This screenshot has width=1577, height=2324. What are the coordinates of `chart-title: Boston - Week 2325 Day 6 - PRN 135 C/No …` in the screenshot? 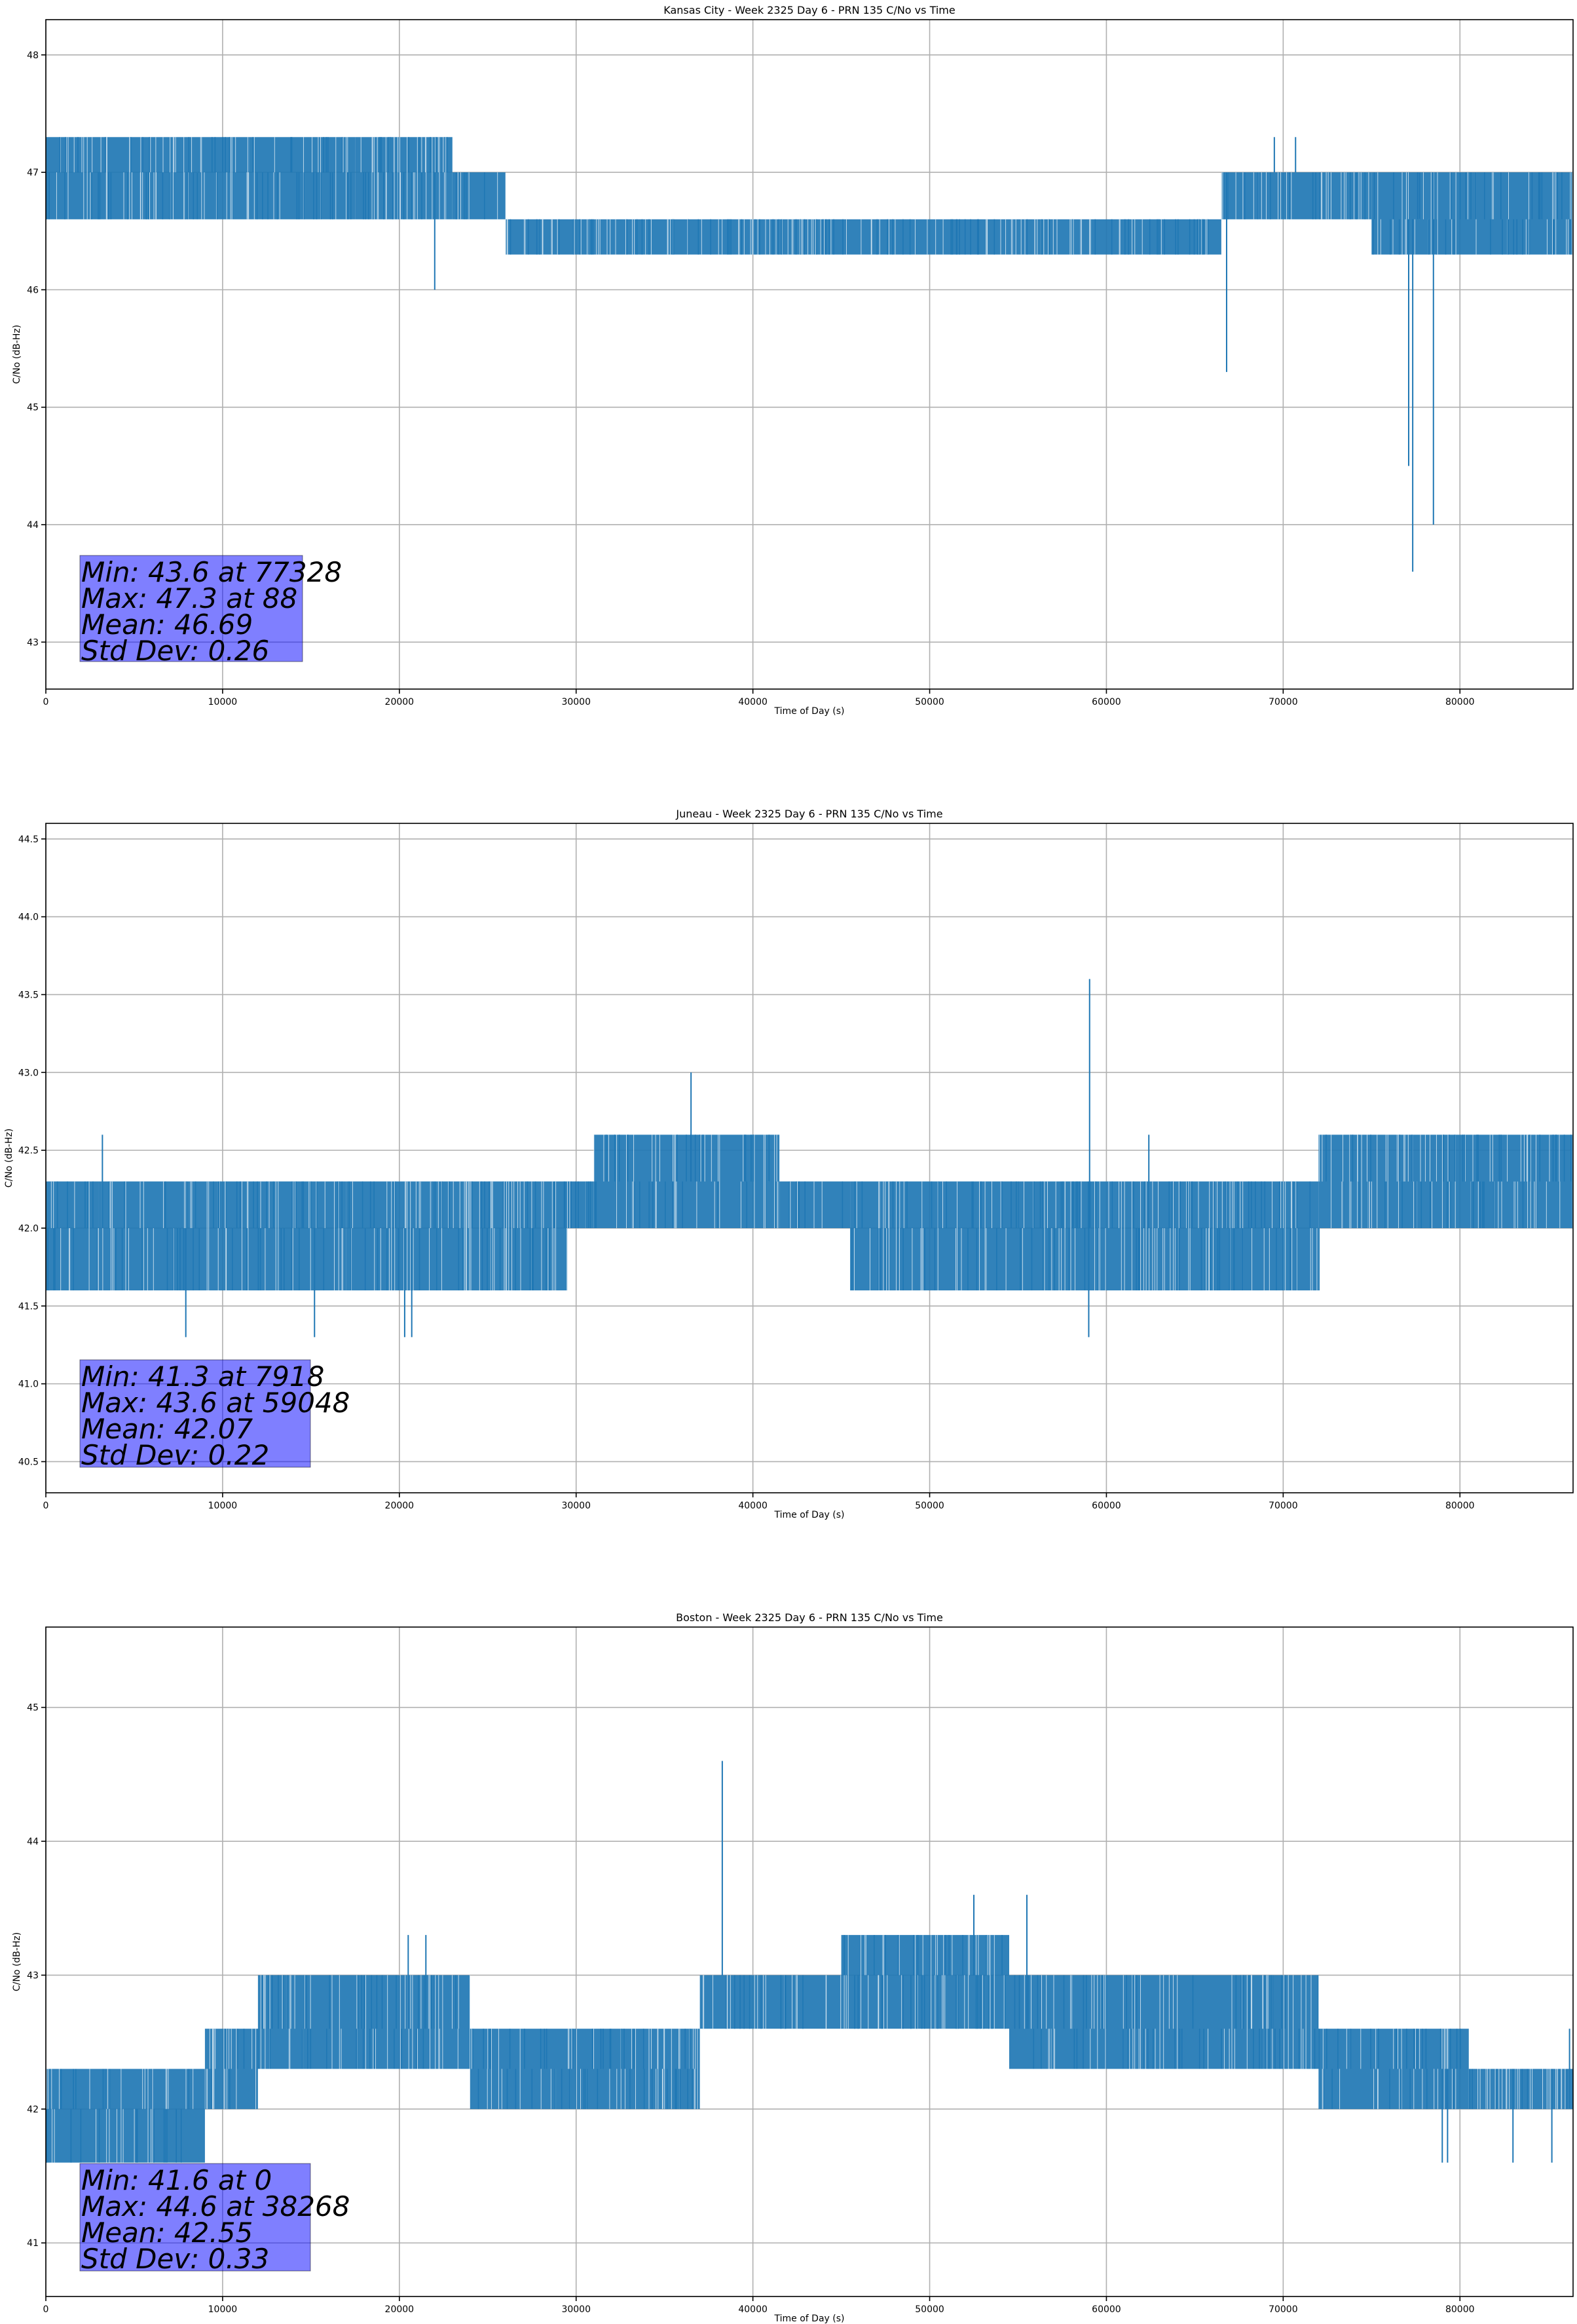 It's located at (809, 1617).